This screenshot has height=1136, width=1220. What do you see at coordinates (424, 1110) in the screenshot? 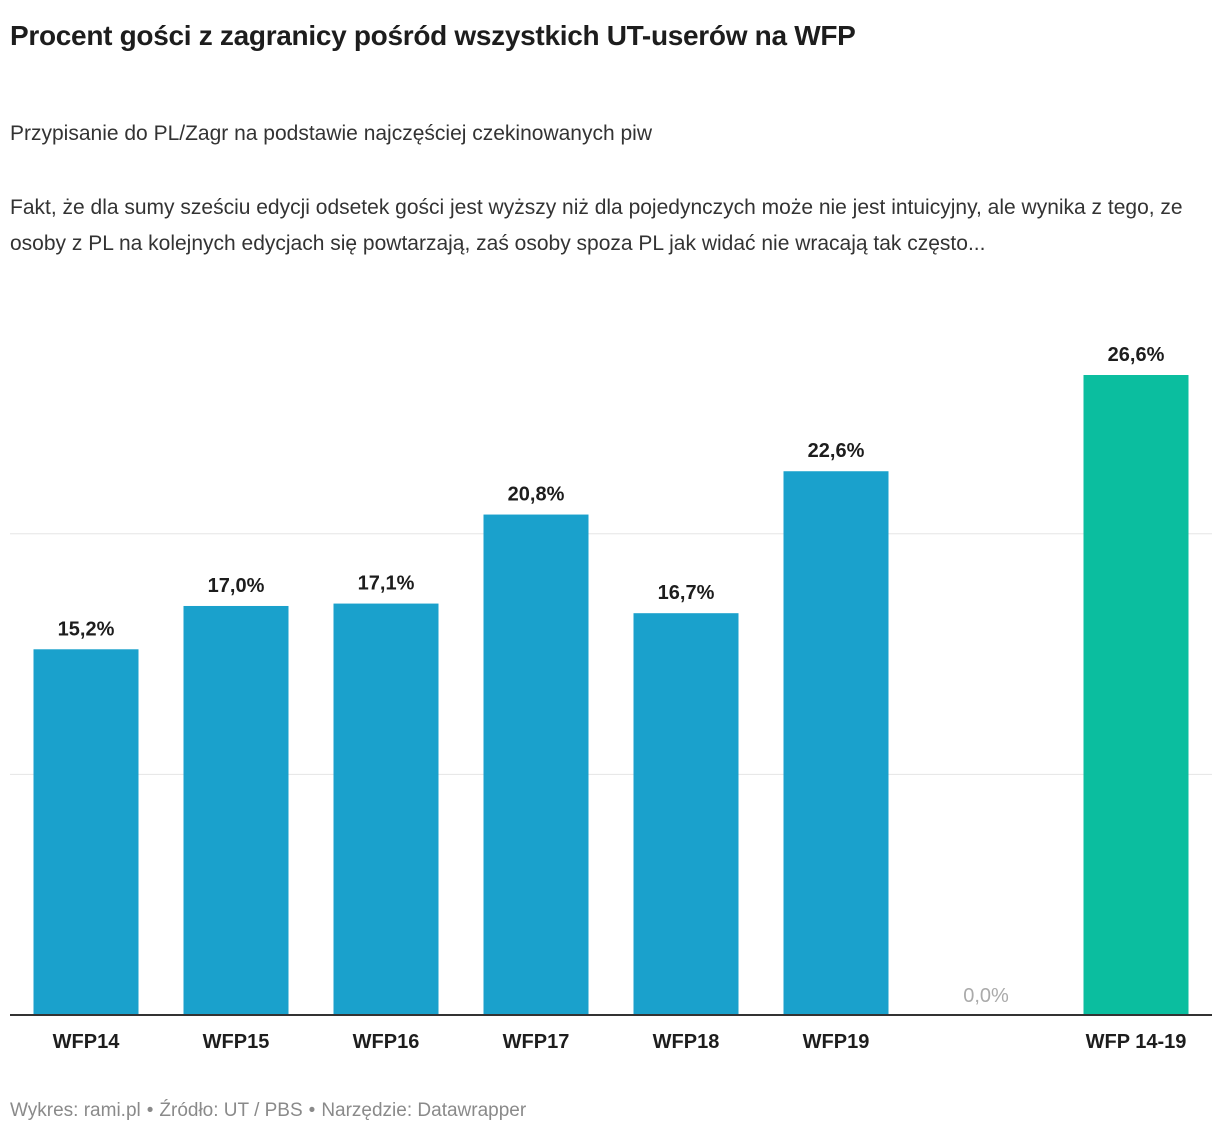
I see `footer-tool: Narzędzie: Datawrapper` at bounding box center [424, 1110].